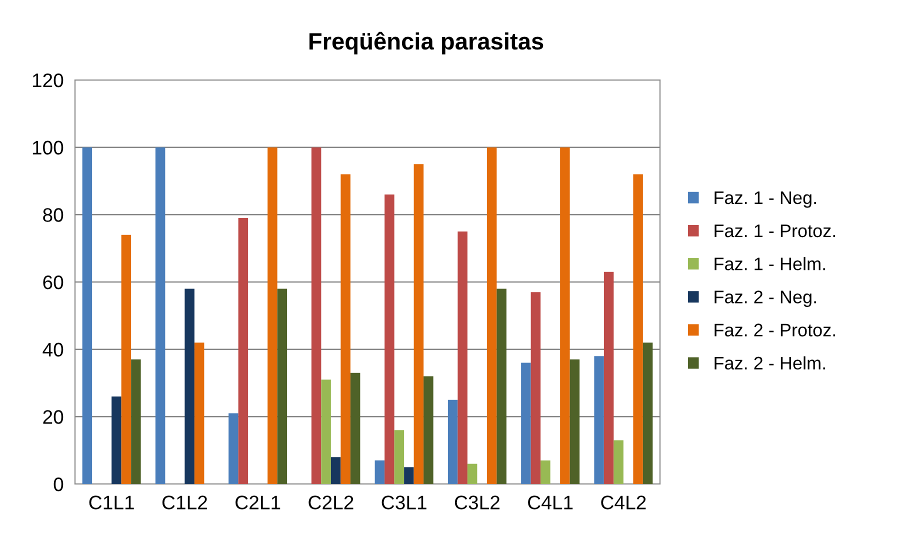 The height and width of the screenshot is (533, 913). I want to click on legend-label: Faz. 2 - Neg., so click(765, 298).